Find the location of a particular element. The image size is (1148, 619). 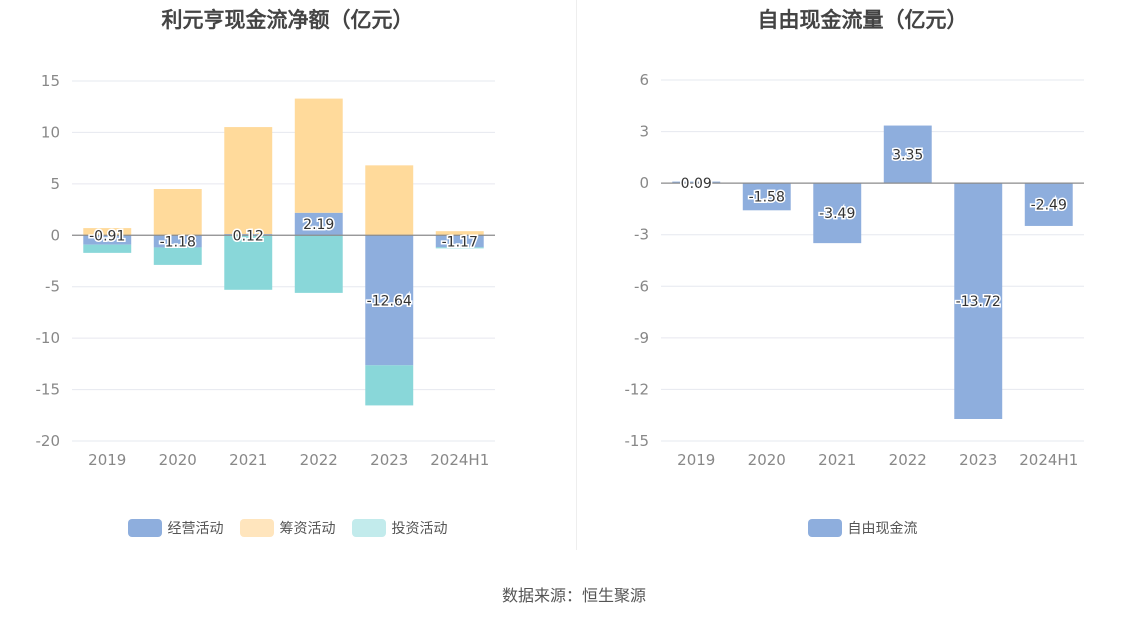

legend-item: 自由现金流 is located at coordinates (862, 528).